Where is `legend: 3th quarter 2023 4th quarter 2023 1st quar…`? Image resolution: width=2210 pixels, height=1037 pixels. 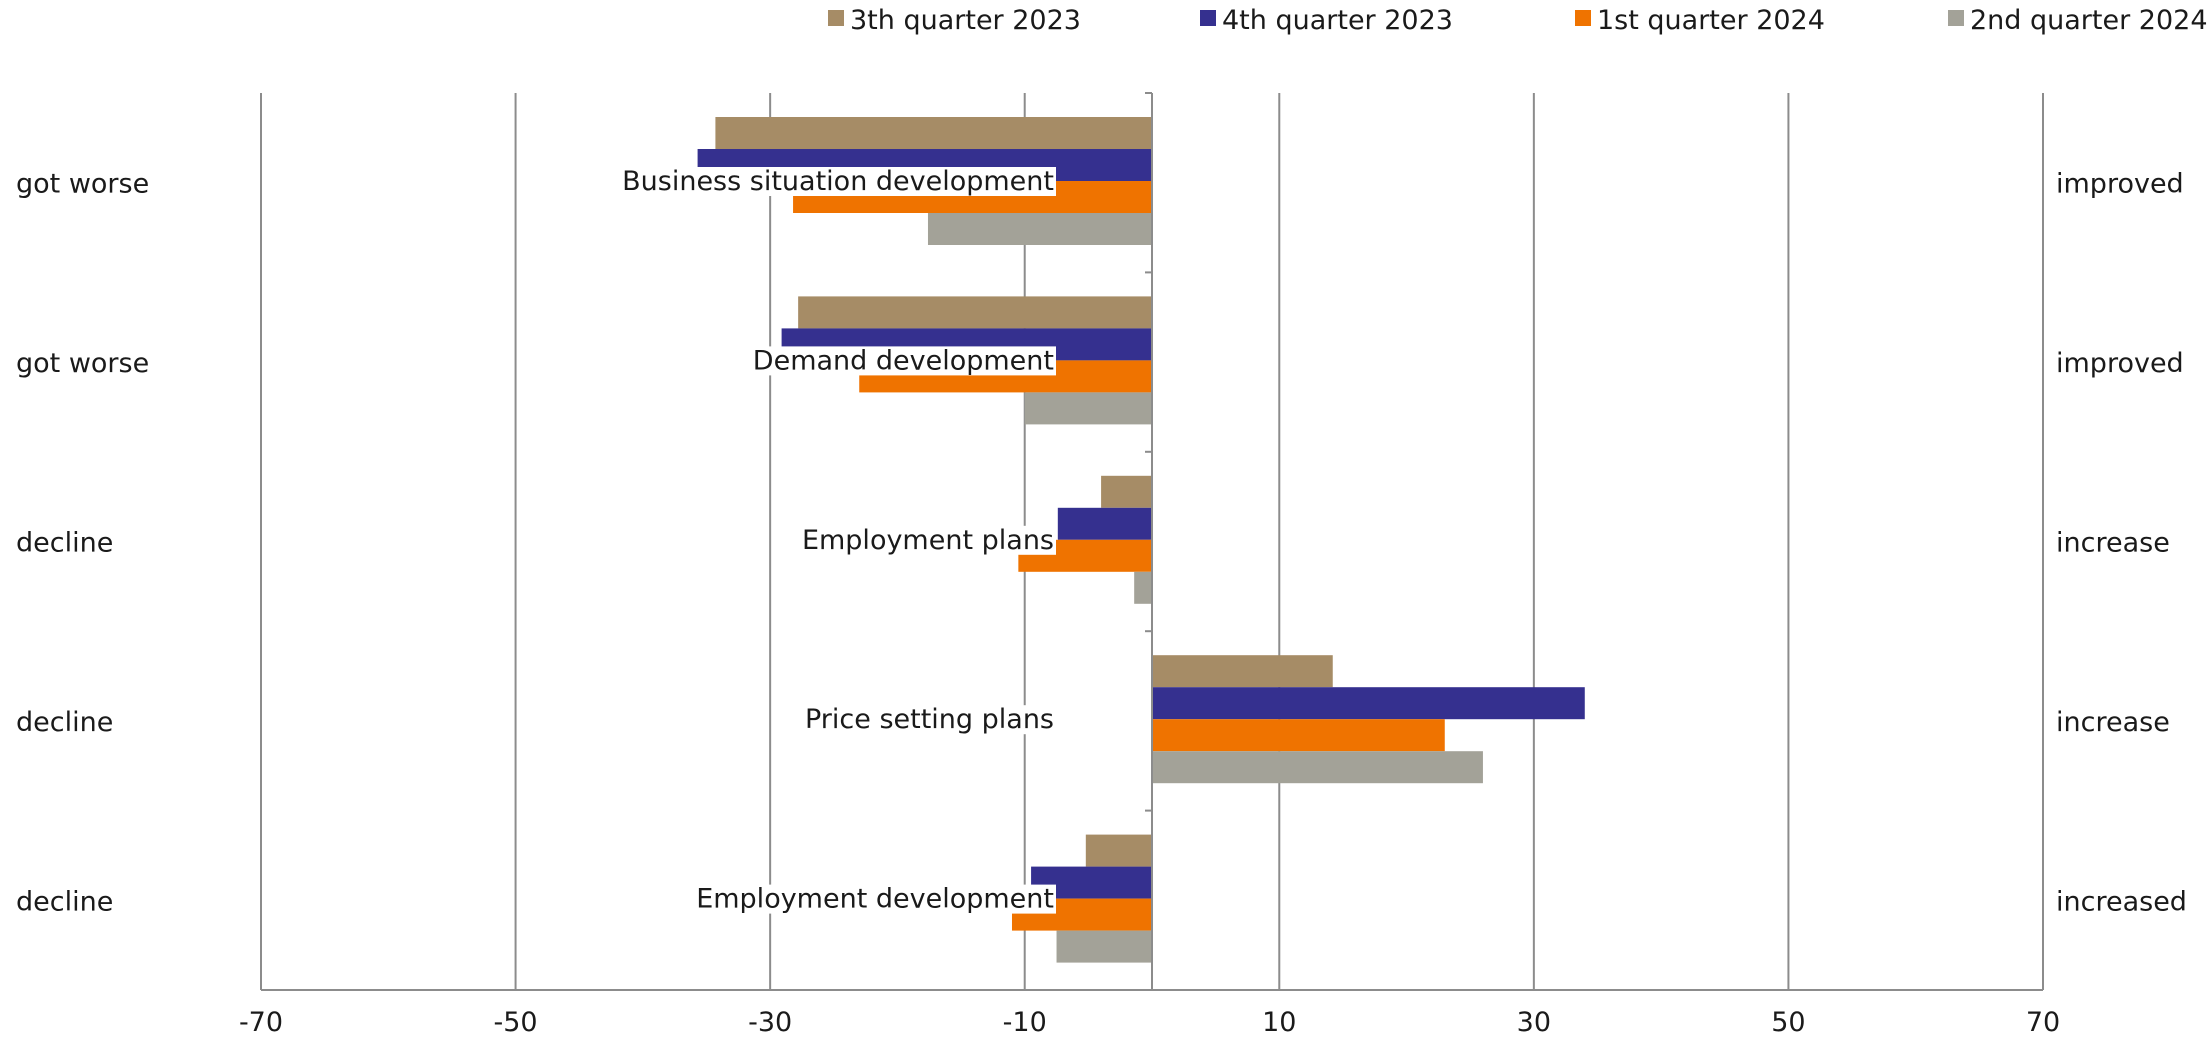
legend: 3th quarter 2023 4th quarter 2023 1st quar… is located at coordinates (1518, 20).